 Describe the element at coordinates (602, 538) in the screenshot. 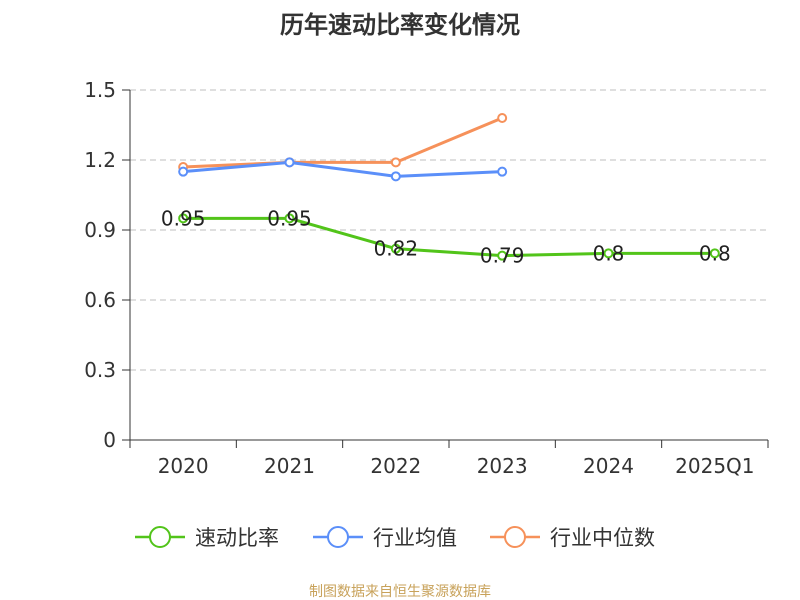

I see `legend-label-2: 行业中位数` at that location.